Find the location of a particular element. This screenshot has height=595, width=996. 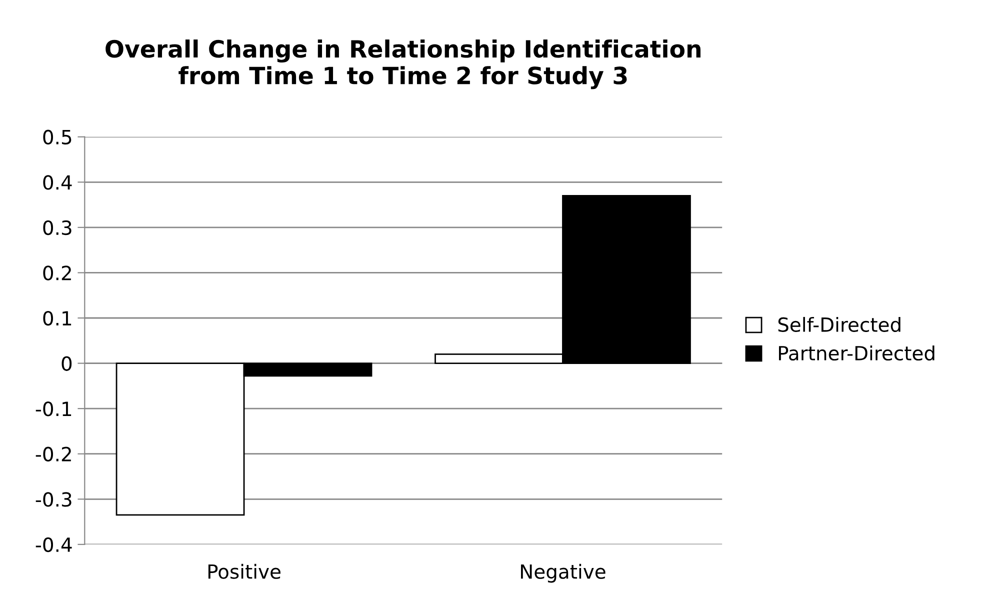

chart-title: Overall Change in Relationship Identification from Time 1 to Time 2 for Study 3 is located at coordinates (403, 65).